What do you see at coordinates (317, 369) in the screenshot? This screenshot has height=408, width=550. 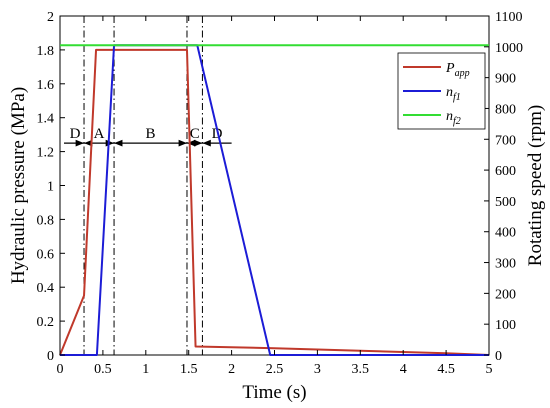 I see `x-tick-label: 3` at bounding box center [317, 369].